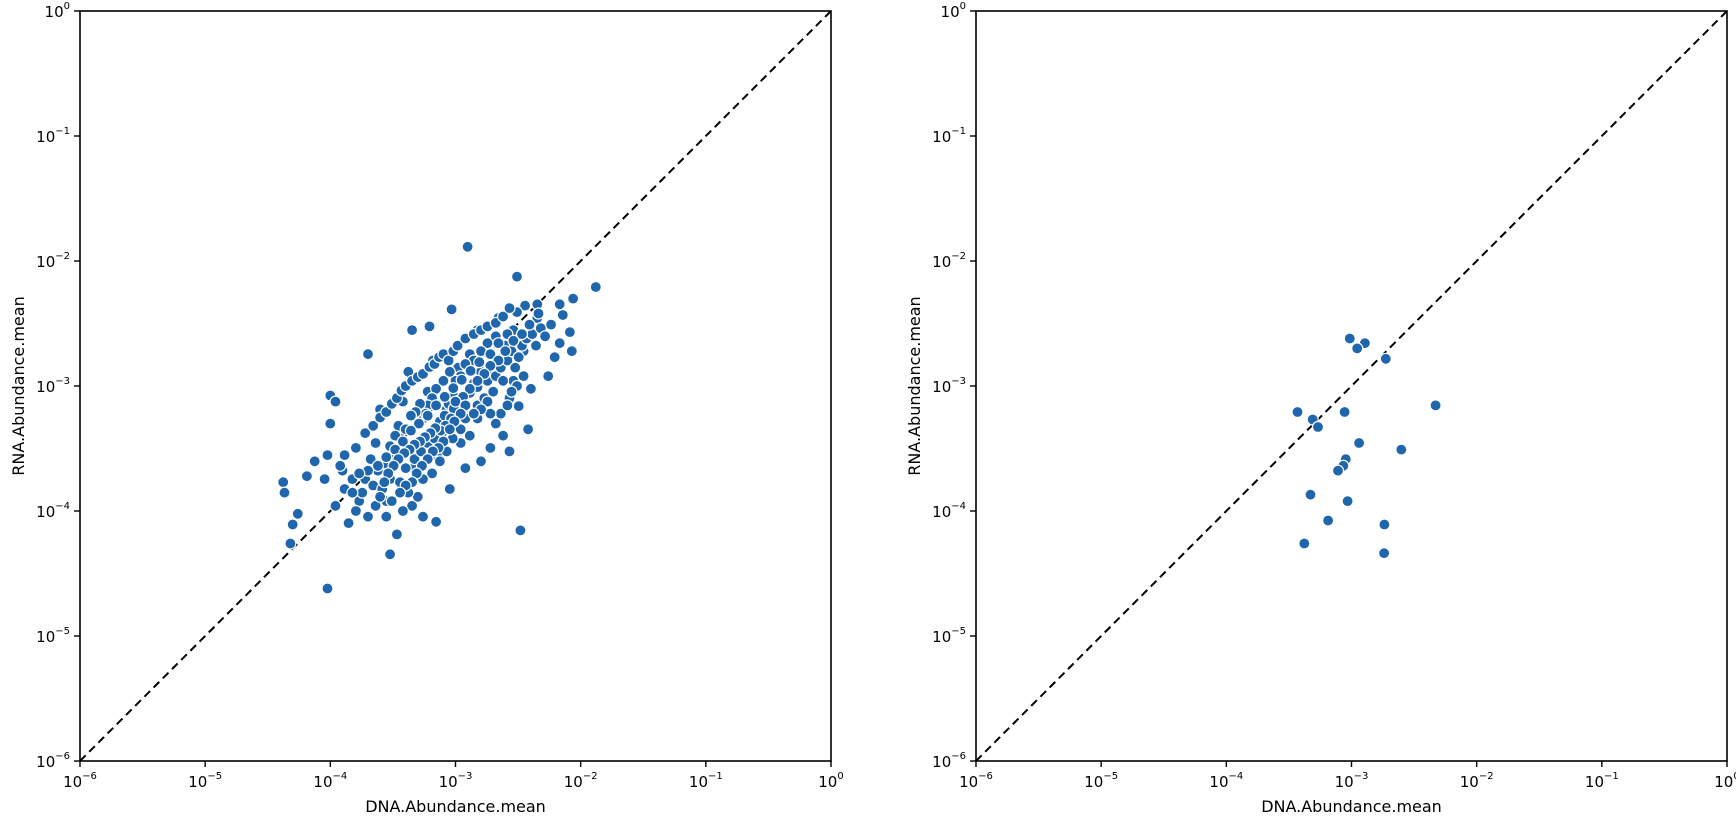 The image size is (1736, 817). What do you see at coordinates (57, 11) in the screenshot?
I see `y-tick-label: 10⁰` at bounding box center [57, 11].